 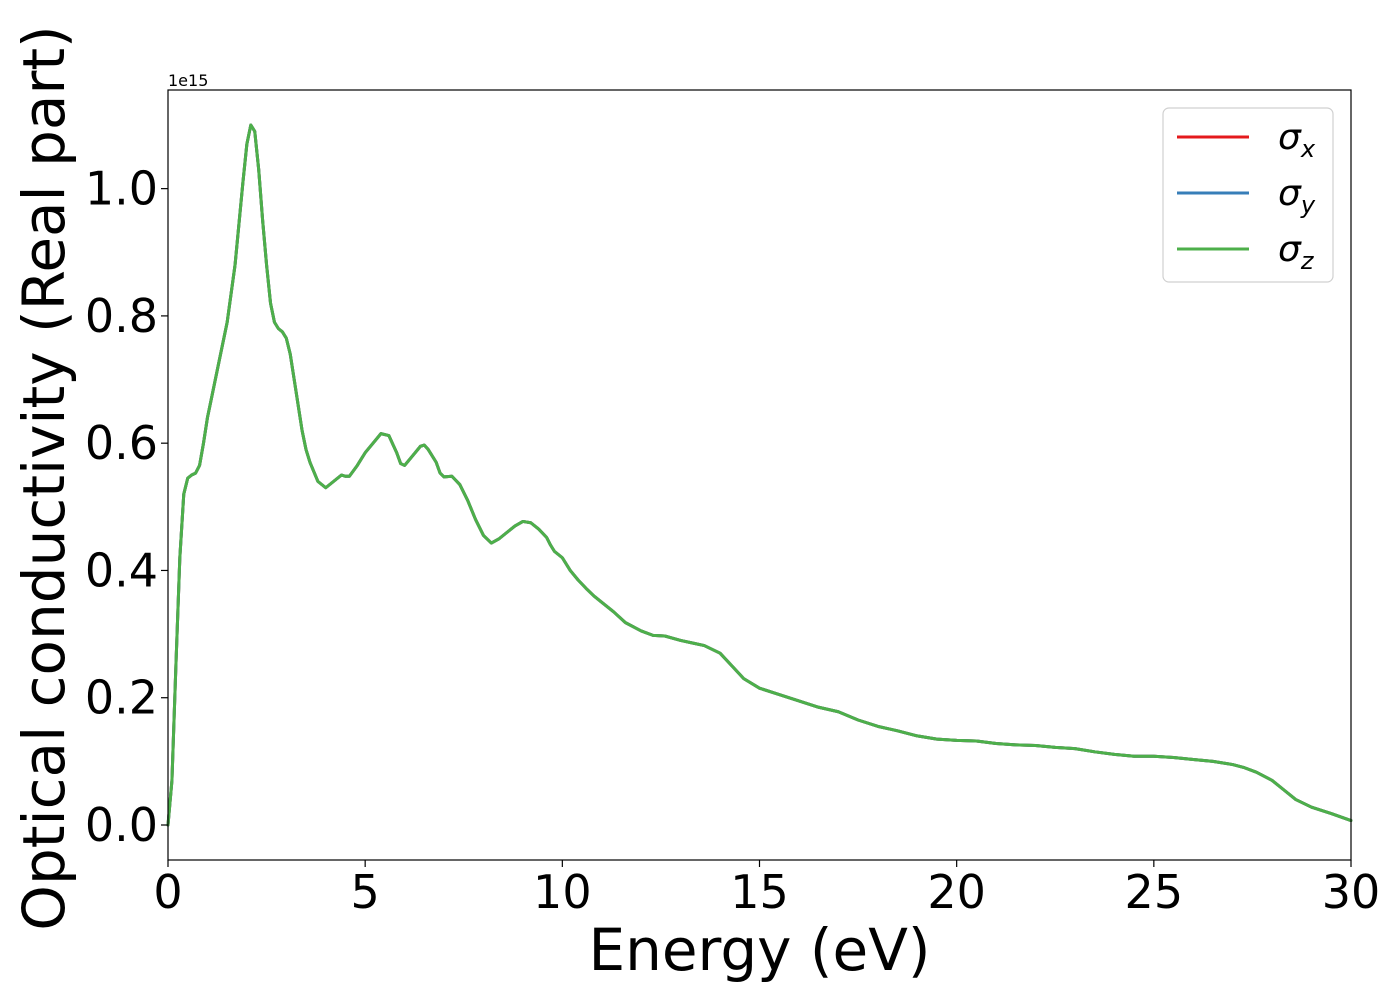 What do you see at coordinates (121, 189) in the screenshot?
I see `y-tick-label: 1.0` at bounding box center [121, 189].